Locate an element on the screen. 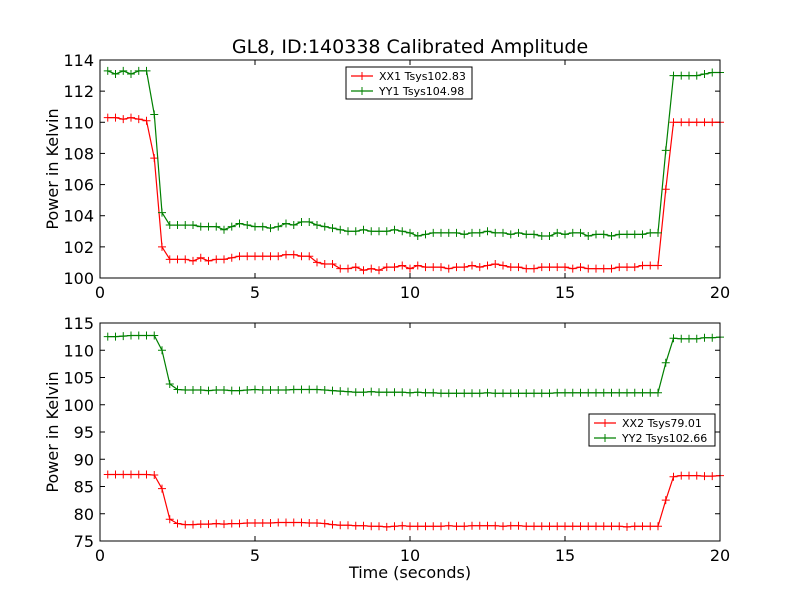 Image resolution: width=800 pixels, height=600 pixels. y-tick-label: 106 is located at coordinates (78, 185).